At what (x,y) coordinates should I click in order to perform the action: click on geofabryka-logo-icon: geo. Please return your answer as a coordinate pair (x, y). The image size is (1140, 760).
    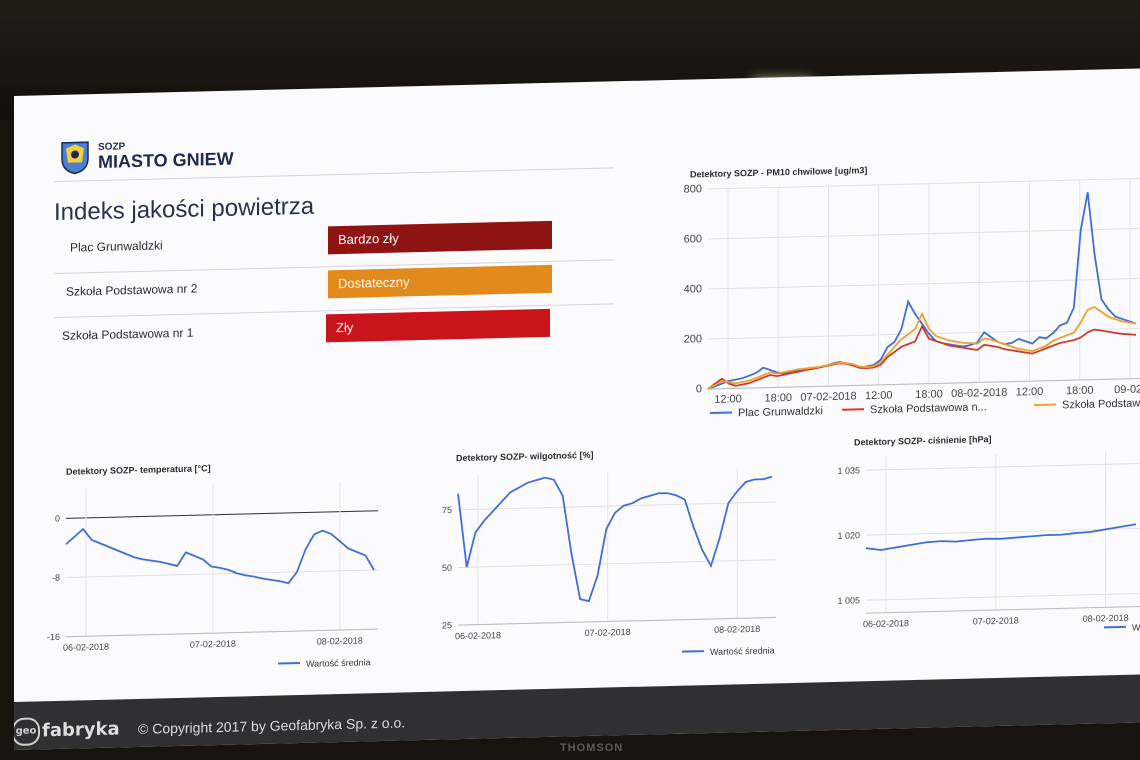
    Looking at the image, I should click on (27, 732).